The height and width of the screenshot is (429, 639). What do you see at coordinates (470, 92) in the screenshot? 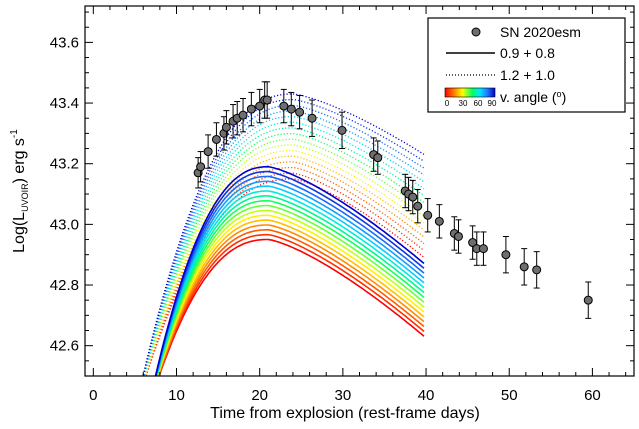
I see `legend-colorbar` at bounding box center [470, 92].